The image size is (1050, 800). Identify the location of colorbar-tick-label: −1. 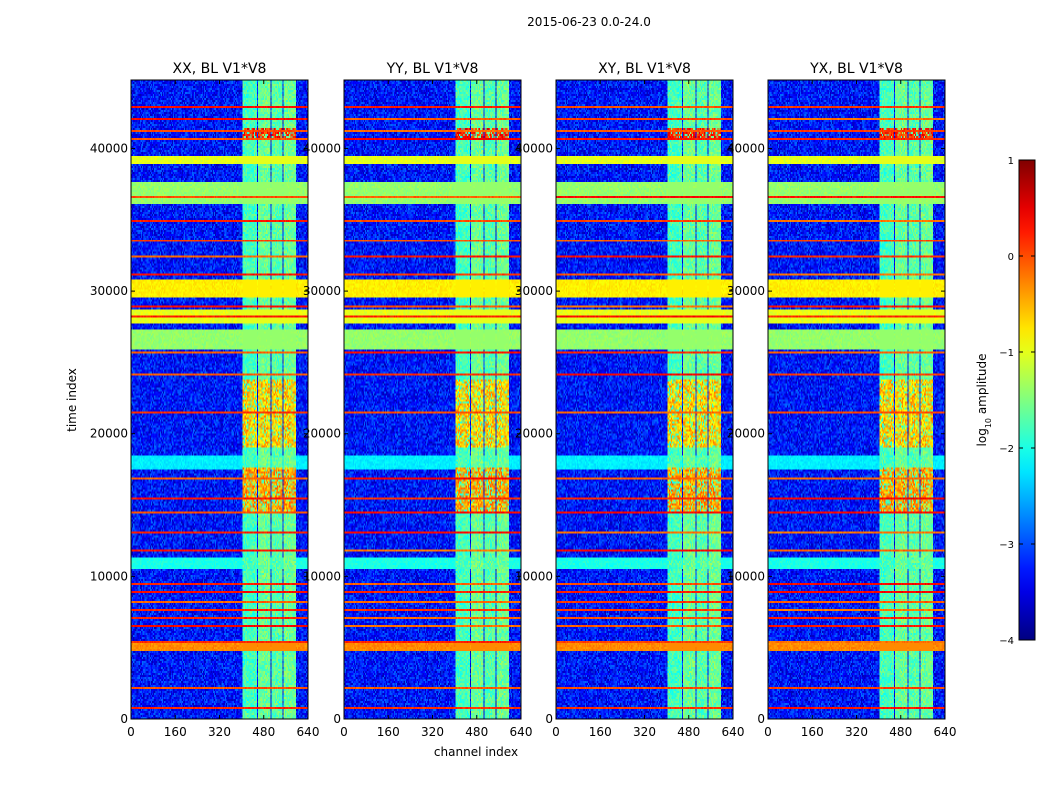
(1006, 353).